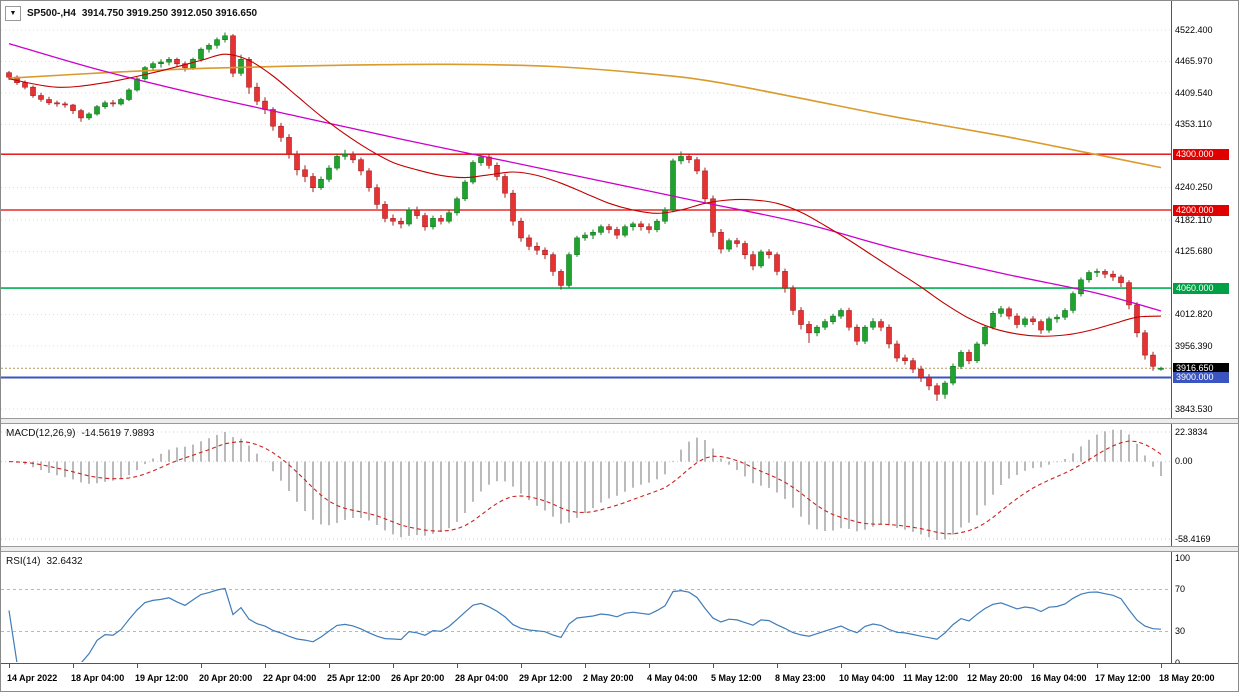  Describe the element at coordinates (1194, 408) in the screenshot. I see `price-axis-label: 3843.530` at that location.